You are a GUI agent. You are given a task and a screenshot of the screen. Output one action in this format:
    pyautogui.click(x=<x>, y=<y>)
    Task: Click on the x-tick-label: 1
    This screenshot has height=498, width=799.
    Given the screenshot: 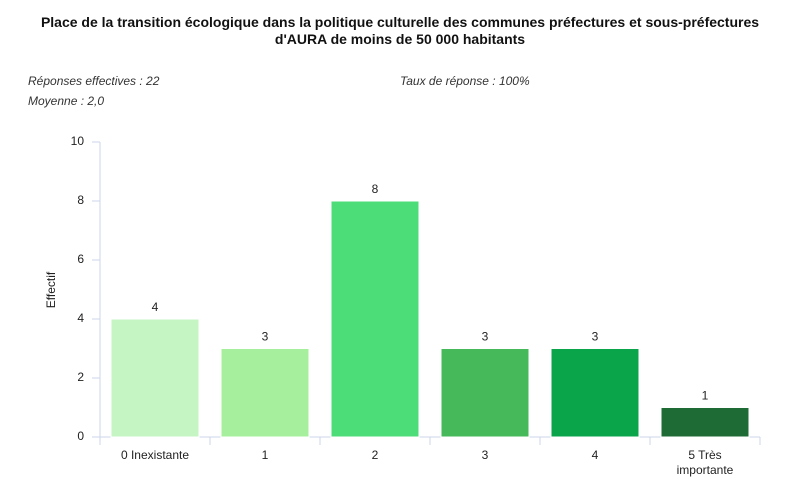 What is the action you would take?
    pyautogui.click(x=265, y=455)
    